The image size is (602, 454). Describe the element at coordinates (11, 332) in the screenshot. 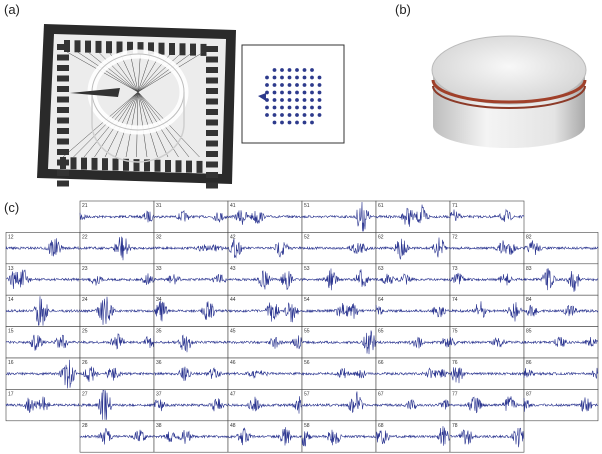

I see `channel-label: 15` at that location.